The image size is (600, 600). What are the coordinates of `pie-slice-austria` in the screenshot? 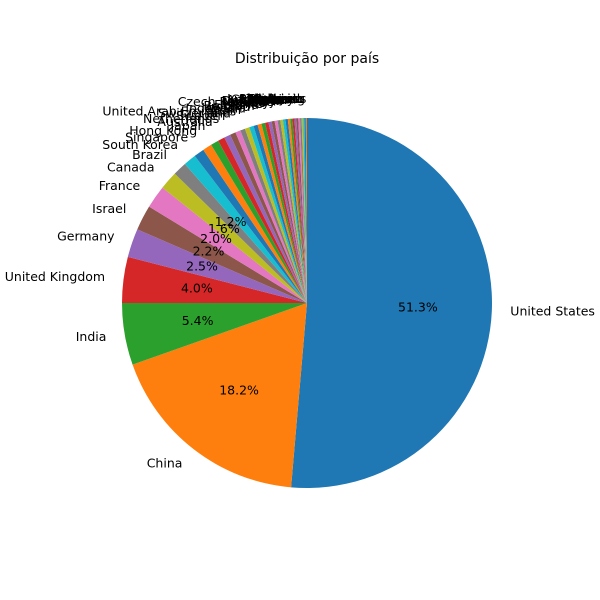 It's located at (294, 211).